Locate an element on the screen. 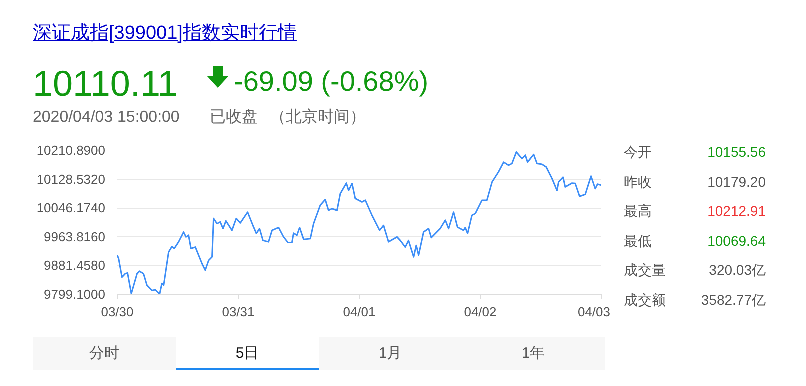 The image size is (806, 386). text: 最高 is located at coordinates (638, 211).